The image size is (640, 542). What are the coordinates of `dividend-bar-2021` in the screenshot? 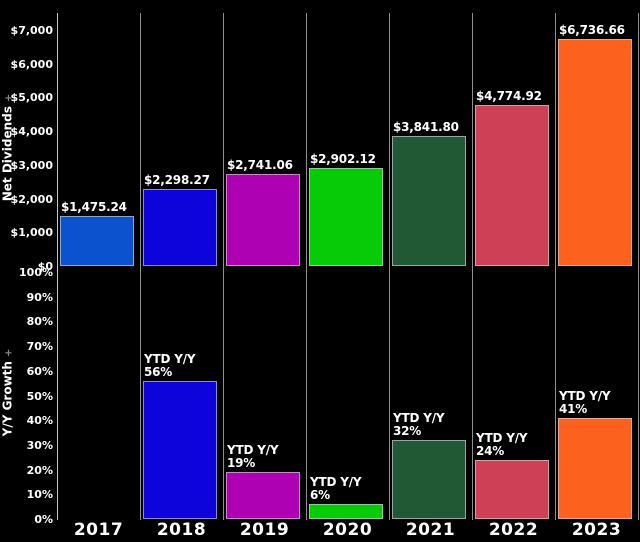 It's located at (429, 201).